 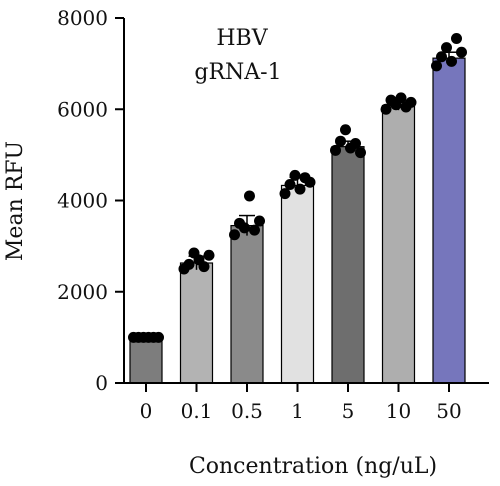 I want to click on y-tick-label-0: 0, so click(x=101, y=383).